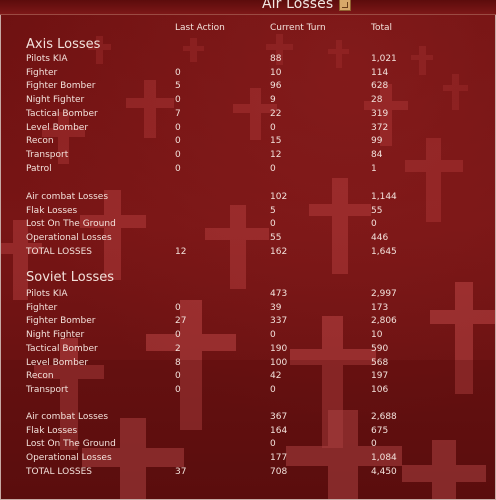  Describe the element at coordinates (248, 7) in the screenshot. I see `window-title-bar: Air Losses` at that location.